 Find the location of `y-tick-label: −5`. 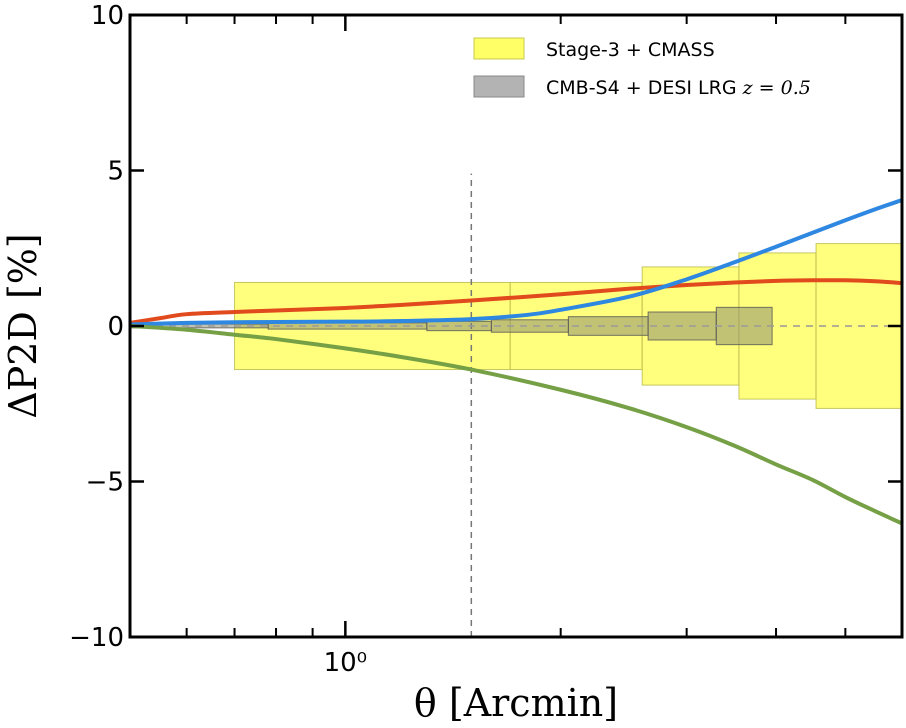

y-tick-label: −5 is located at coordinates (105, 483).